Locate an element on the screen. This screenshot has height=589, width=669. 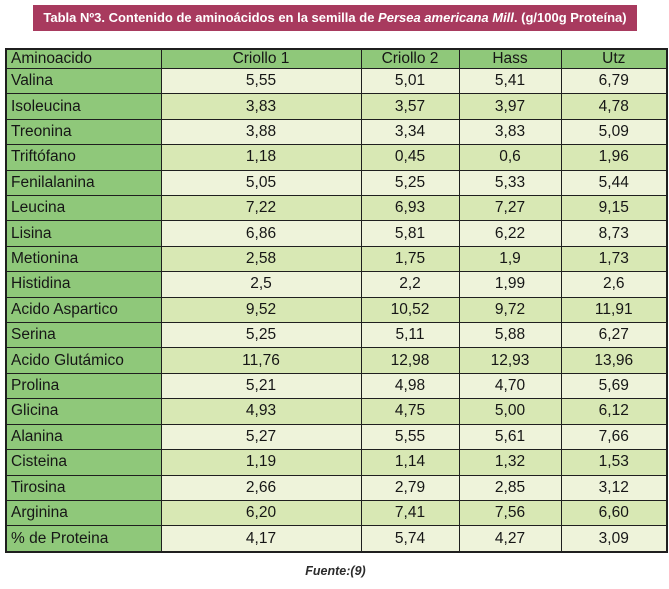
value-cell: 4,27 is located at coordinates (510, 539).